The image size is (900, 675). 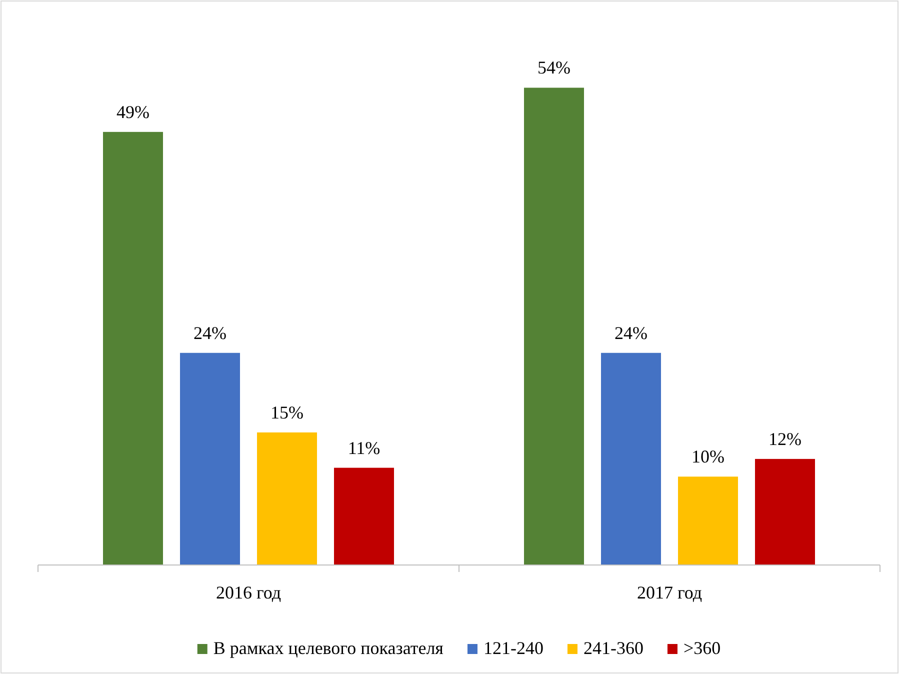 What do you see at coordinates (513, 648) in the screenshot?
I see `legend-label: 121-240` at bounding box center [513, 648].